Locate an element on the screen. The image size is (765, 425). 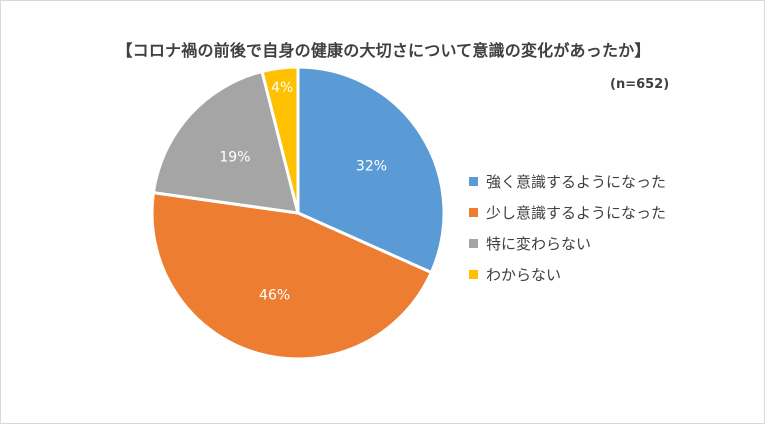
slice-data-label-2: 46% is located at coordinates (274, 295).